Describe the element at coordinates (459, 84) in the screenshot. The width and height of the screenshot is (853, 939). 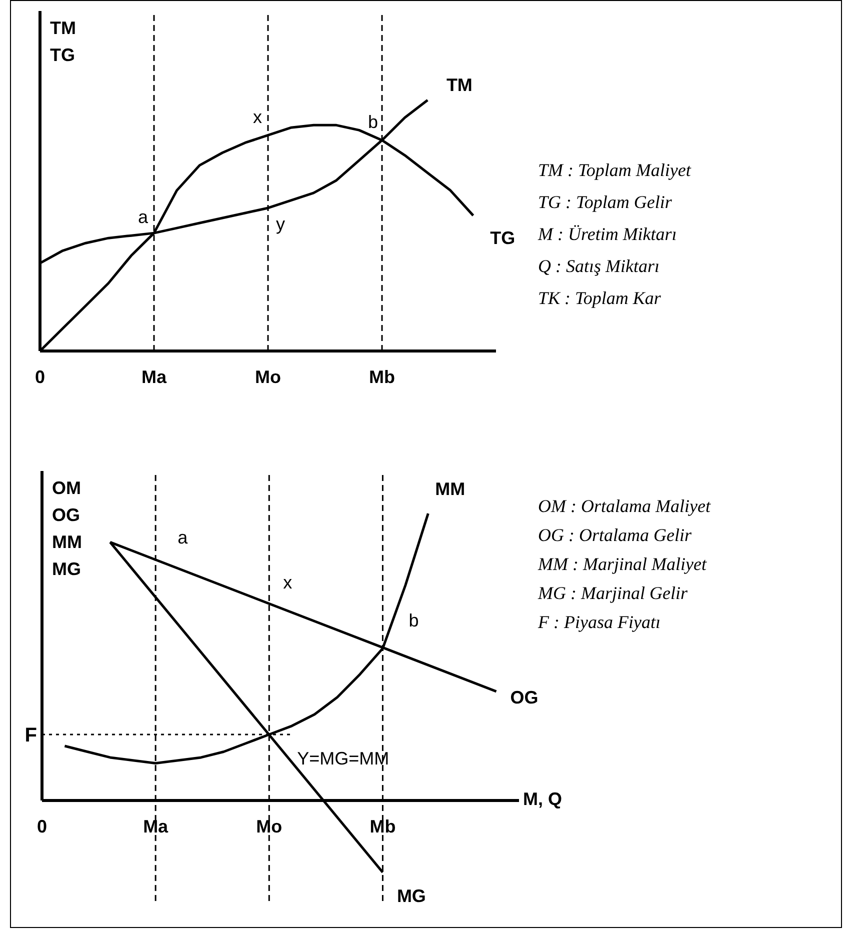
I see `series-label: TM` at that location.